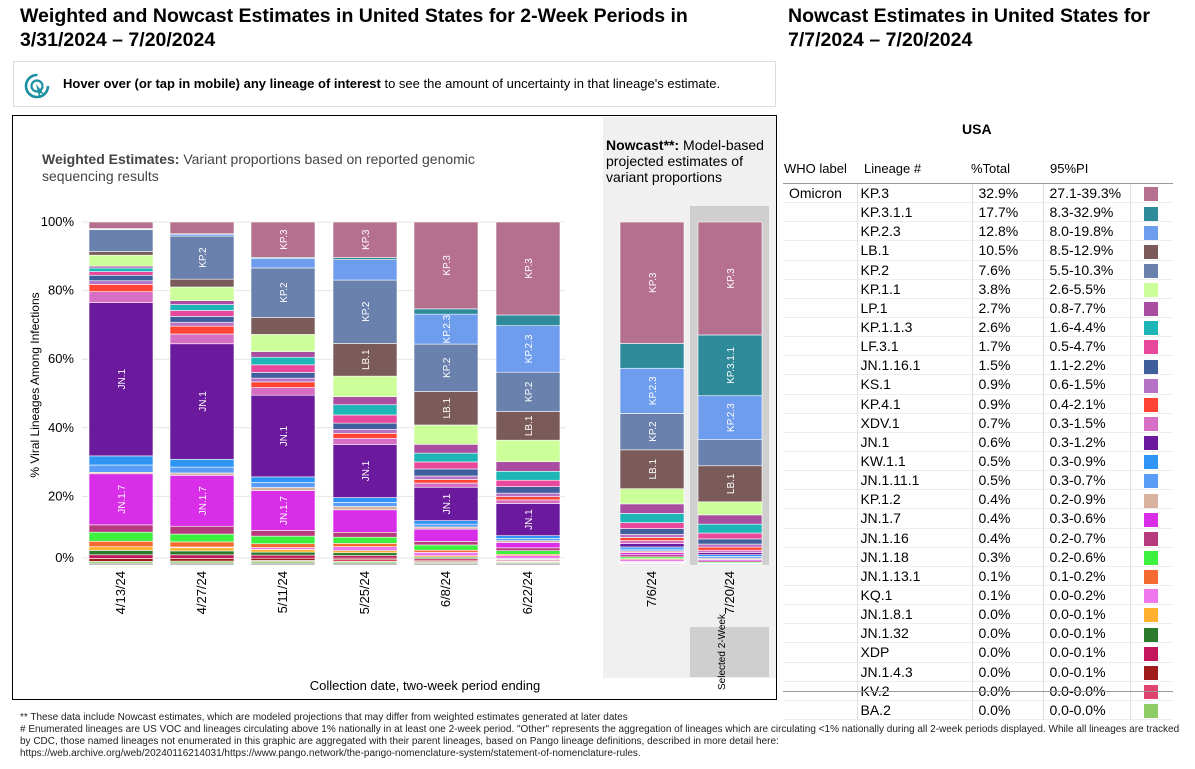 The width and height of the screenshot is (1195, 769). What do you see at coordinates (978, 633) in the screenshot?
I see `table-row: JN.1.32 0.0% 0.0-0.1%` at bounding box center [978, 633].